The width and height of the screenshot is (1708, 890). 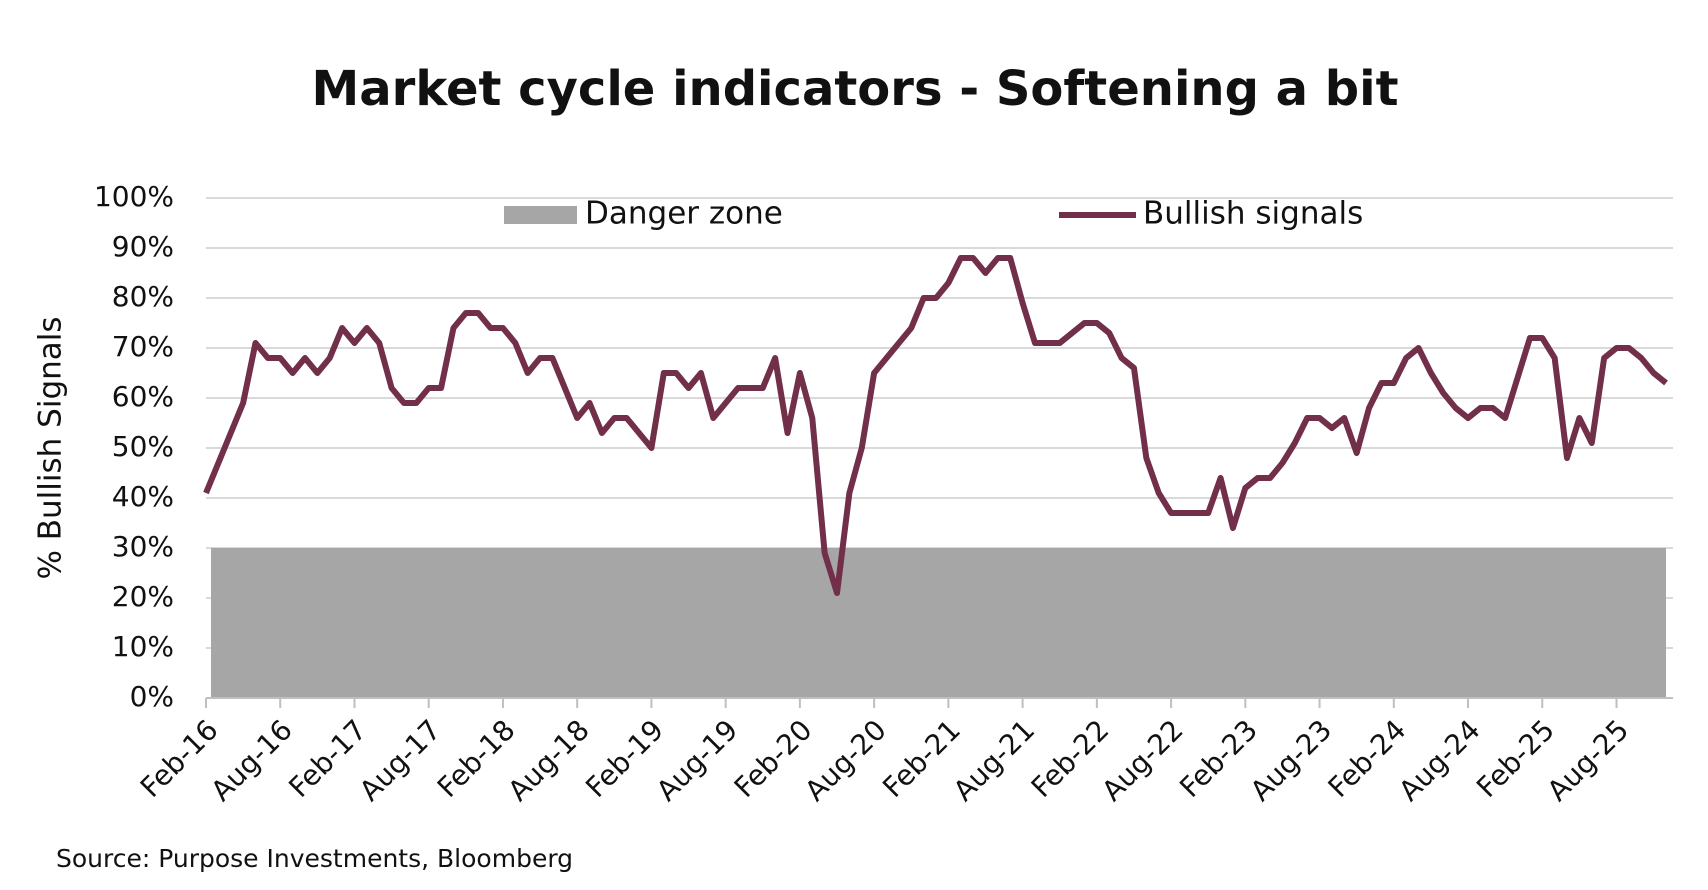 What do you see at coordinates (1588, 760) in the screenshot?
I see `x-tick-label: Aug-25` at bounding box center [1588, 760].